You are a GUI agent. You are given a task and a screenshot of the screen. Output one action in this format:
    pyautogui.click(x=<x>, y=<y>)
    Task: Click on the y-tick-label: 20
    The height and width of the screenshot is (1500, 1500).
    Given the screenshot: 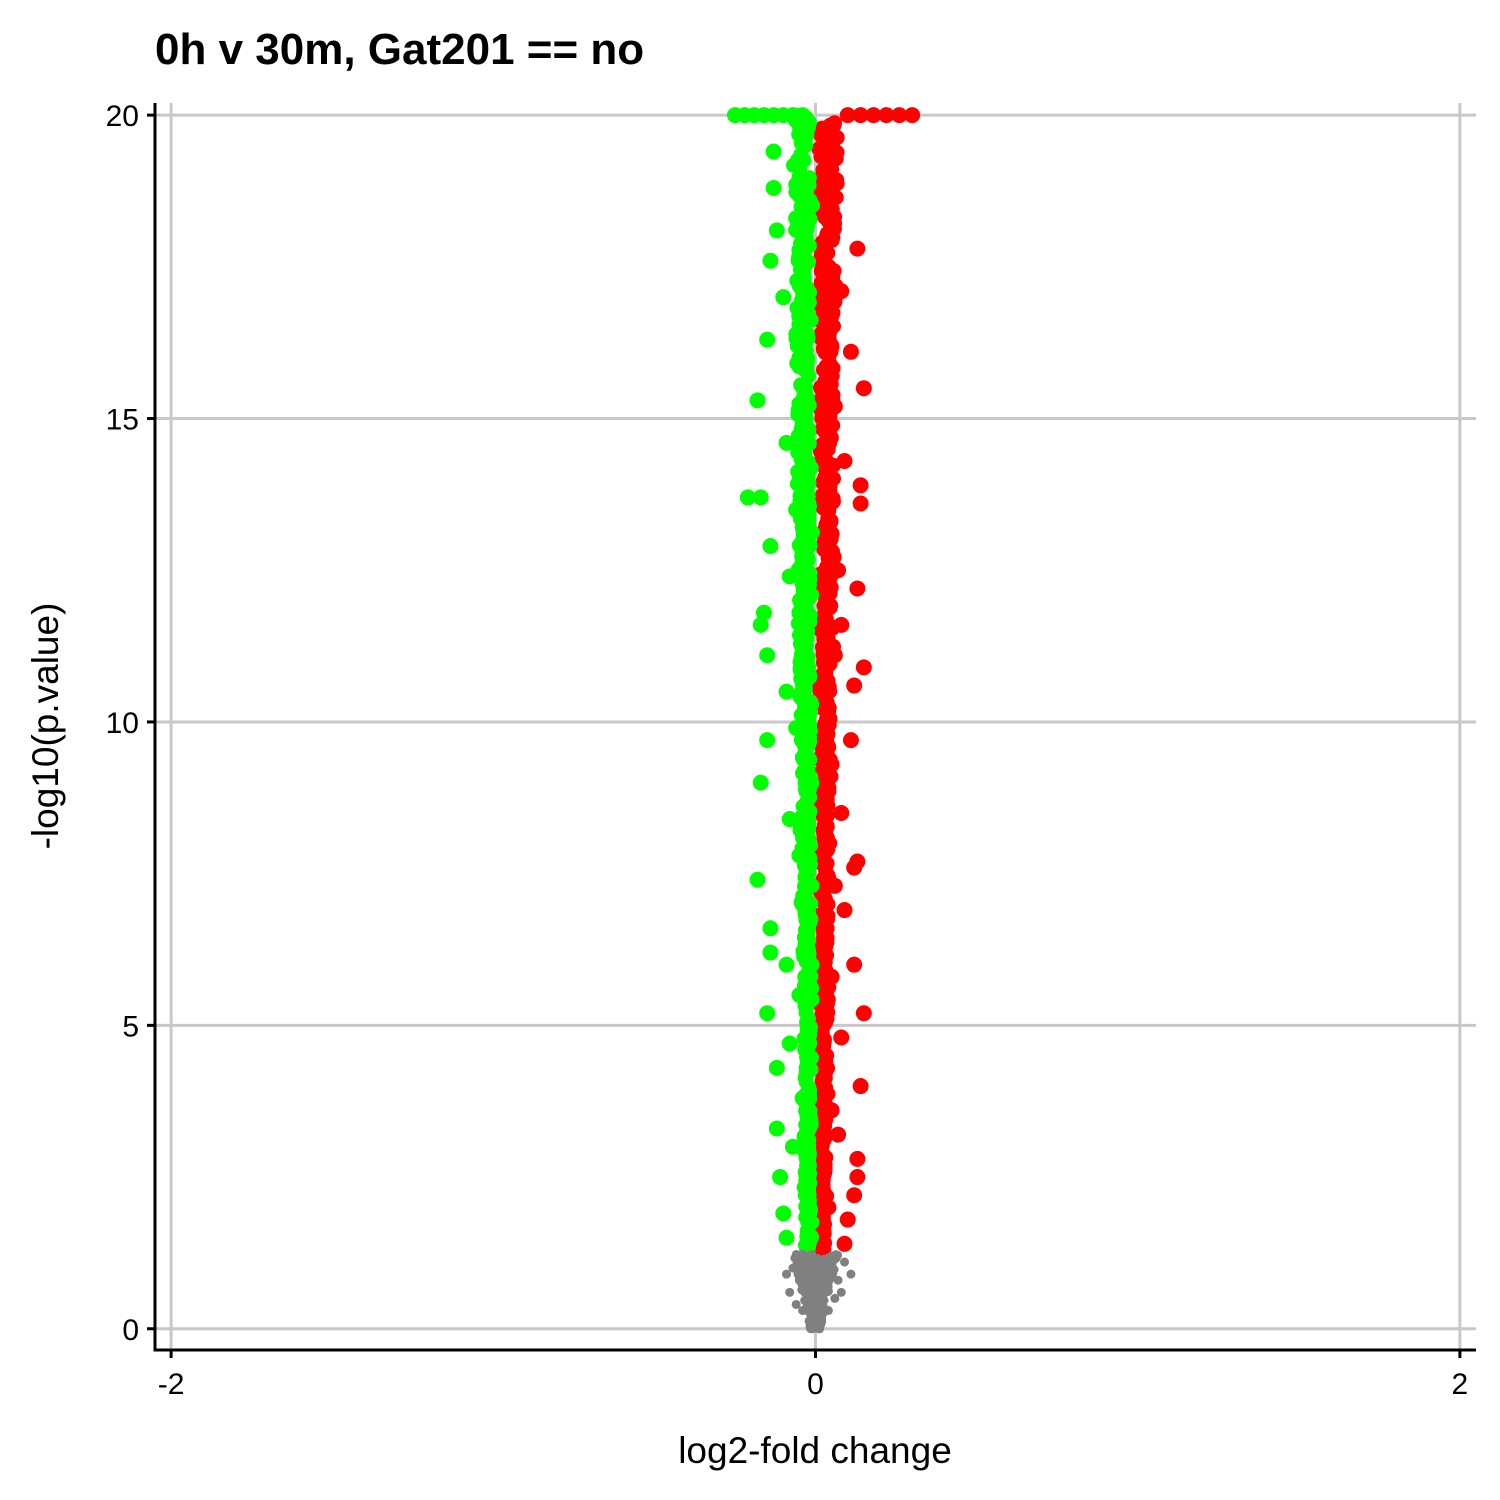 What is the action you would take?
    pyautogui.click(x=122, y=116)
    